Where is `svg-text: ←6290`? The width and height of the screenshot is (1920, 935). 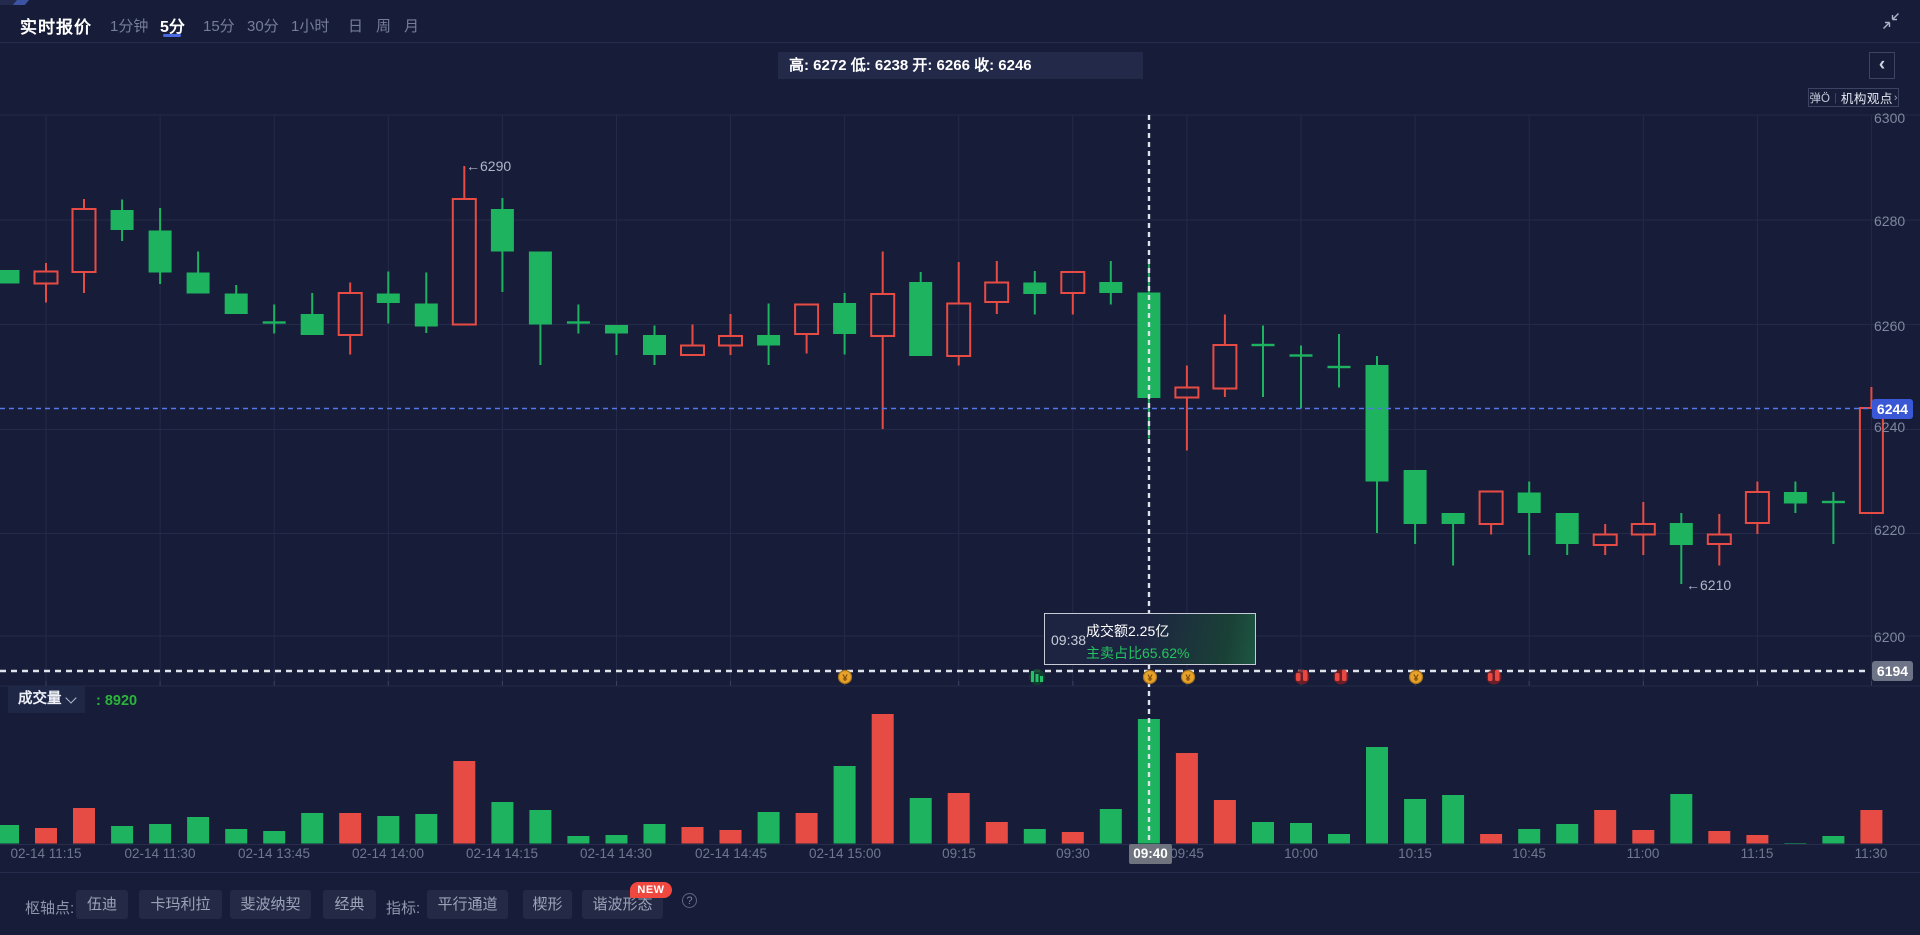
svg-text: ←6290 is located at coordinates (488, 166).